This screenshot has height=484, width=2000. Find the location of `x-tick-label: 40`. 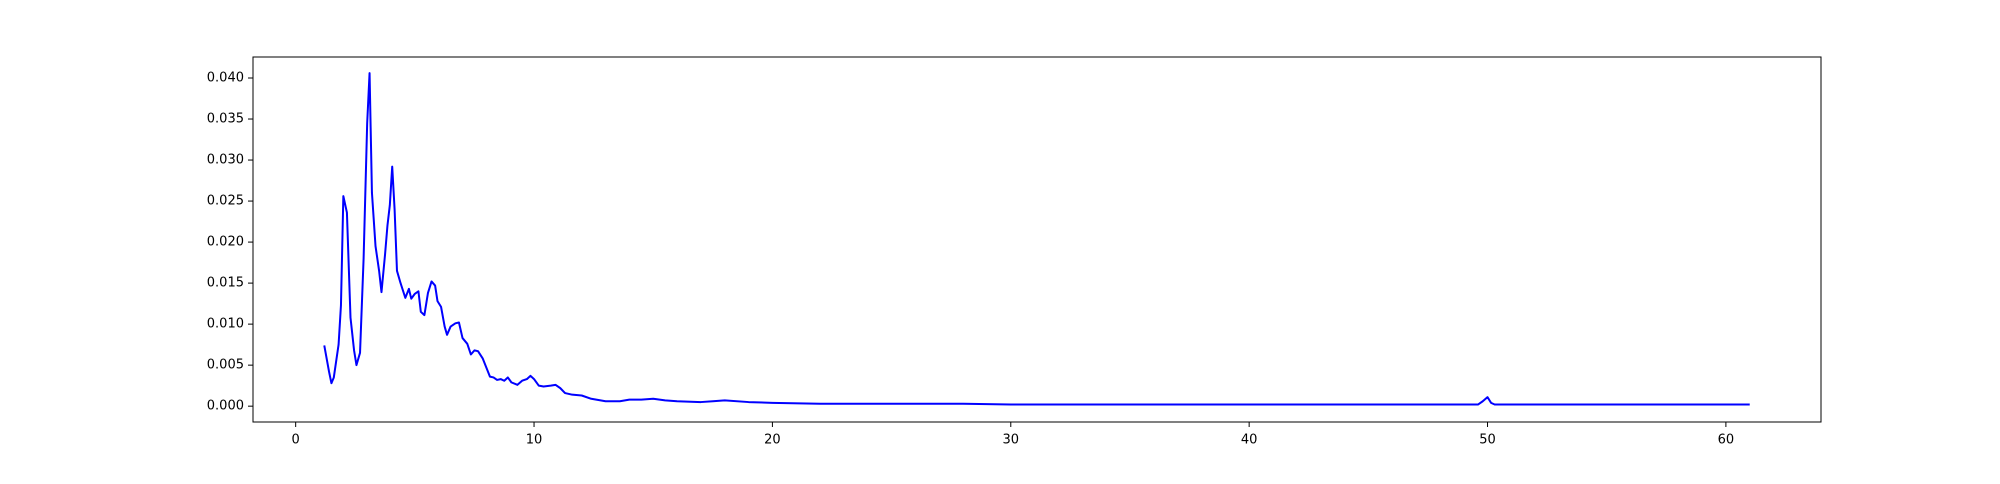

x-tick-label: 40 is located at coordinates (1249, 440).